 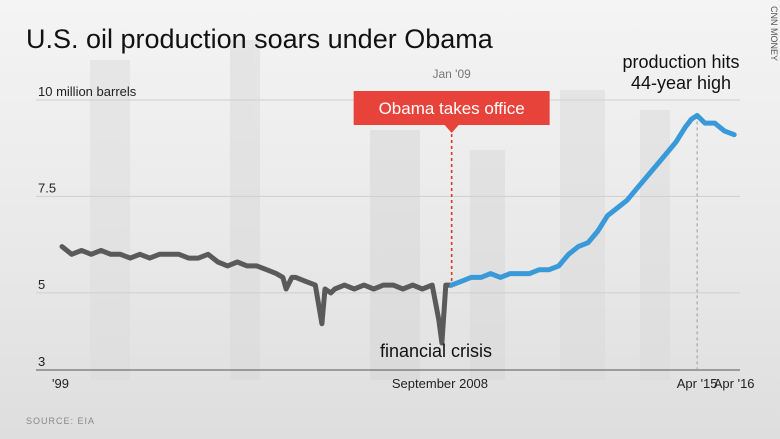 I want to click on y-tick-label: 7.5, so click(x=47, y=187).